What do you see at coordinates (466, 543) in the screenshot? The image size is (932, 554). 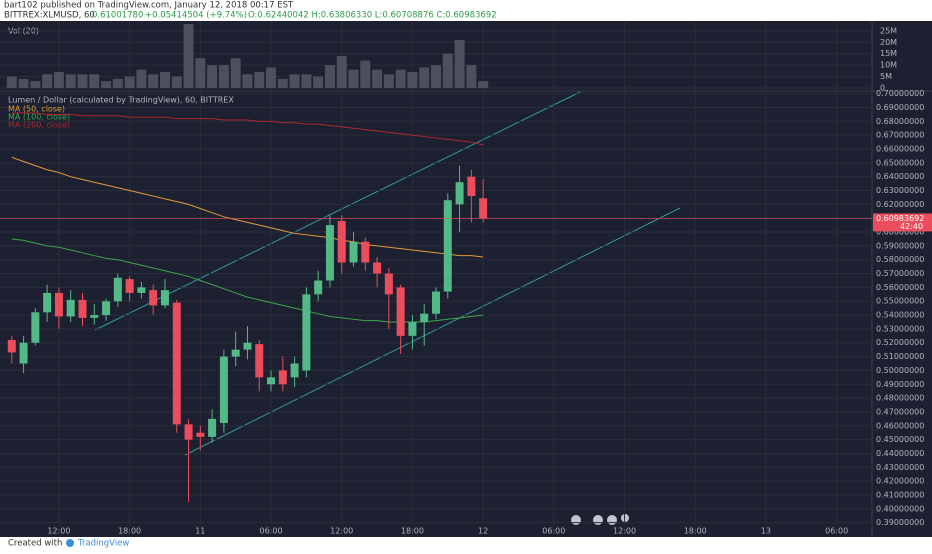 I see `footer-bar` at bounding box center [466, 543].